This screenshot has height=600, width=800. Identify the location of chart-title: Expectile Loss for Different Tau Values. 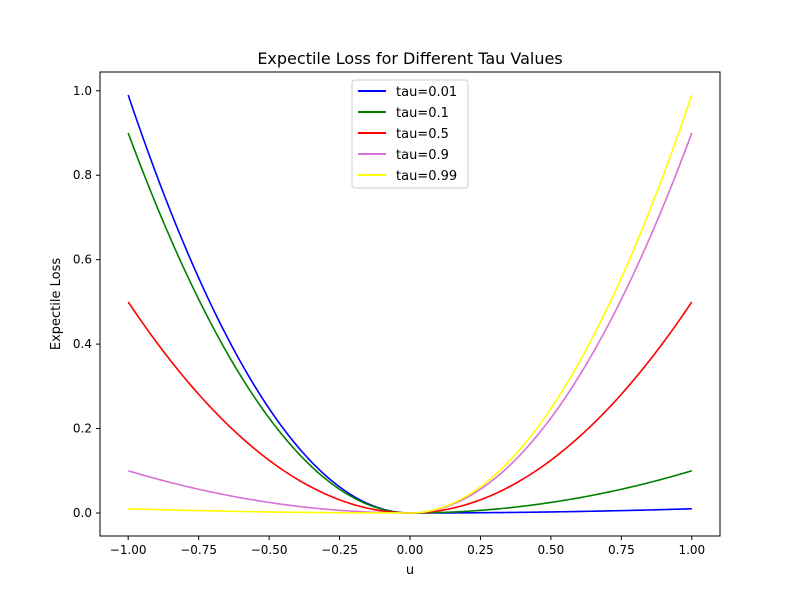
(409, 58).